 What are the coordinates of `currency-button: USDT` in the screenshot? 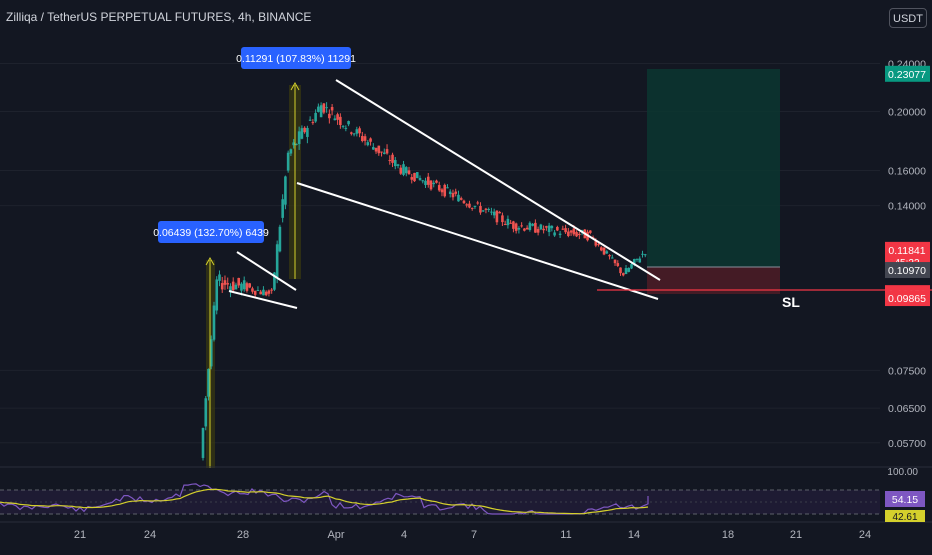 It's located at (908, 18).